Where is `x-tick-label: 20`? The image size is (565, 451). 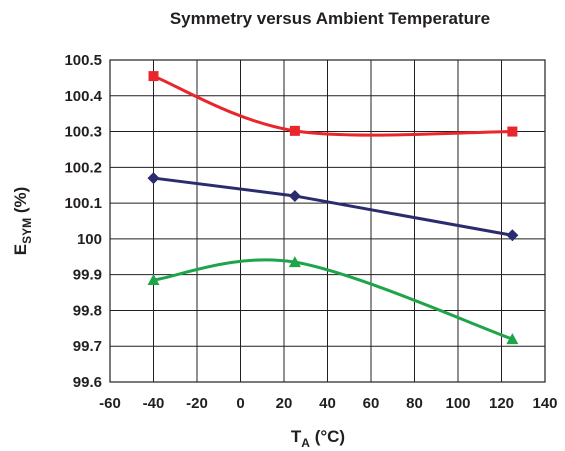 x-tick-label: 20 is located at coordinates (284, 403).